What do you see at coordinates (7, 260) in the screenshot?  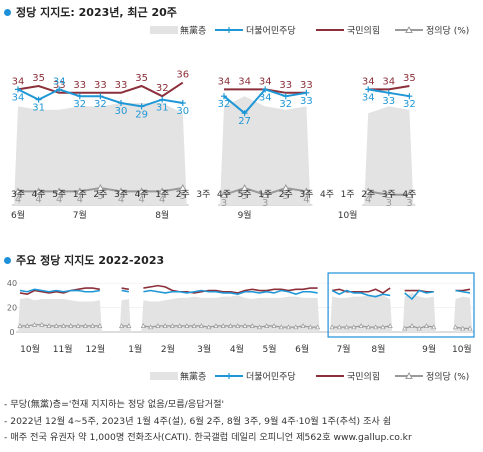 I see `bullet-icon` at bounding box center [7, 260].